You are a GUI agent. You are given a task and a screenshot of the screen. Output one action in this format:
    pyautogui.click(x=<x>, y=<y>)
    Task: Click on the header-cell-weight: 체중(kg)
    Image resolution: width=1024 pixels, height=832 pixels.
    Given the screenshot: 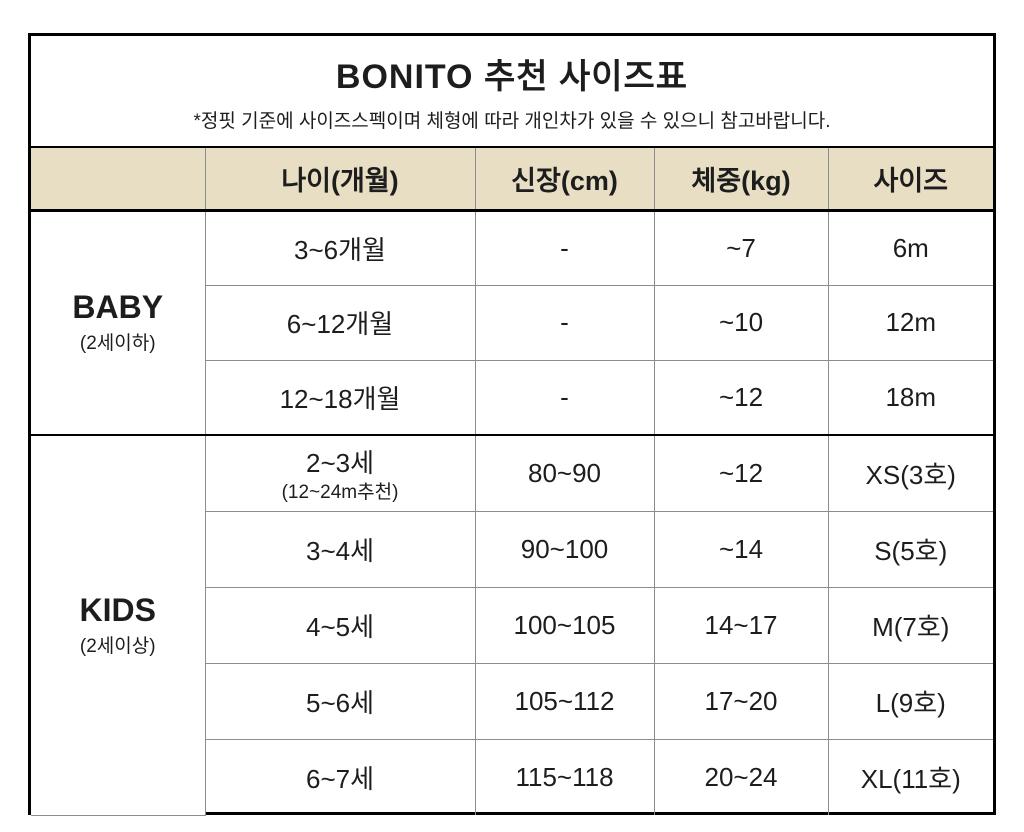 What is the action you would take?
    pyautogui.click(x=741, y=179)
    